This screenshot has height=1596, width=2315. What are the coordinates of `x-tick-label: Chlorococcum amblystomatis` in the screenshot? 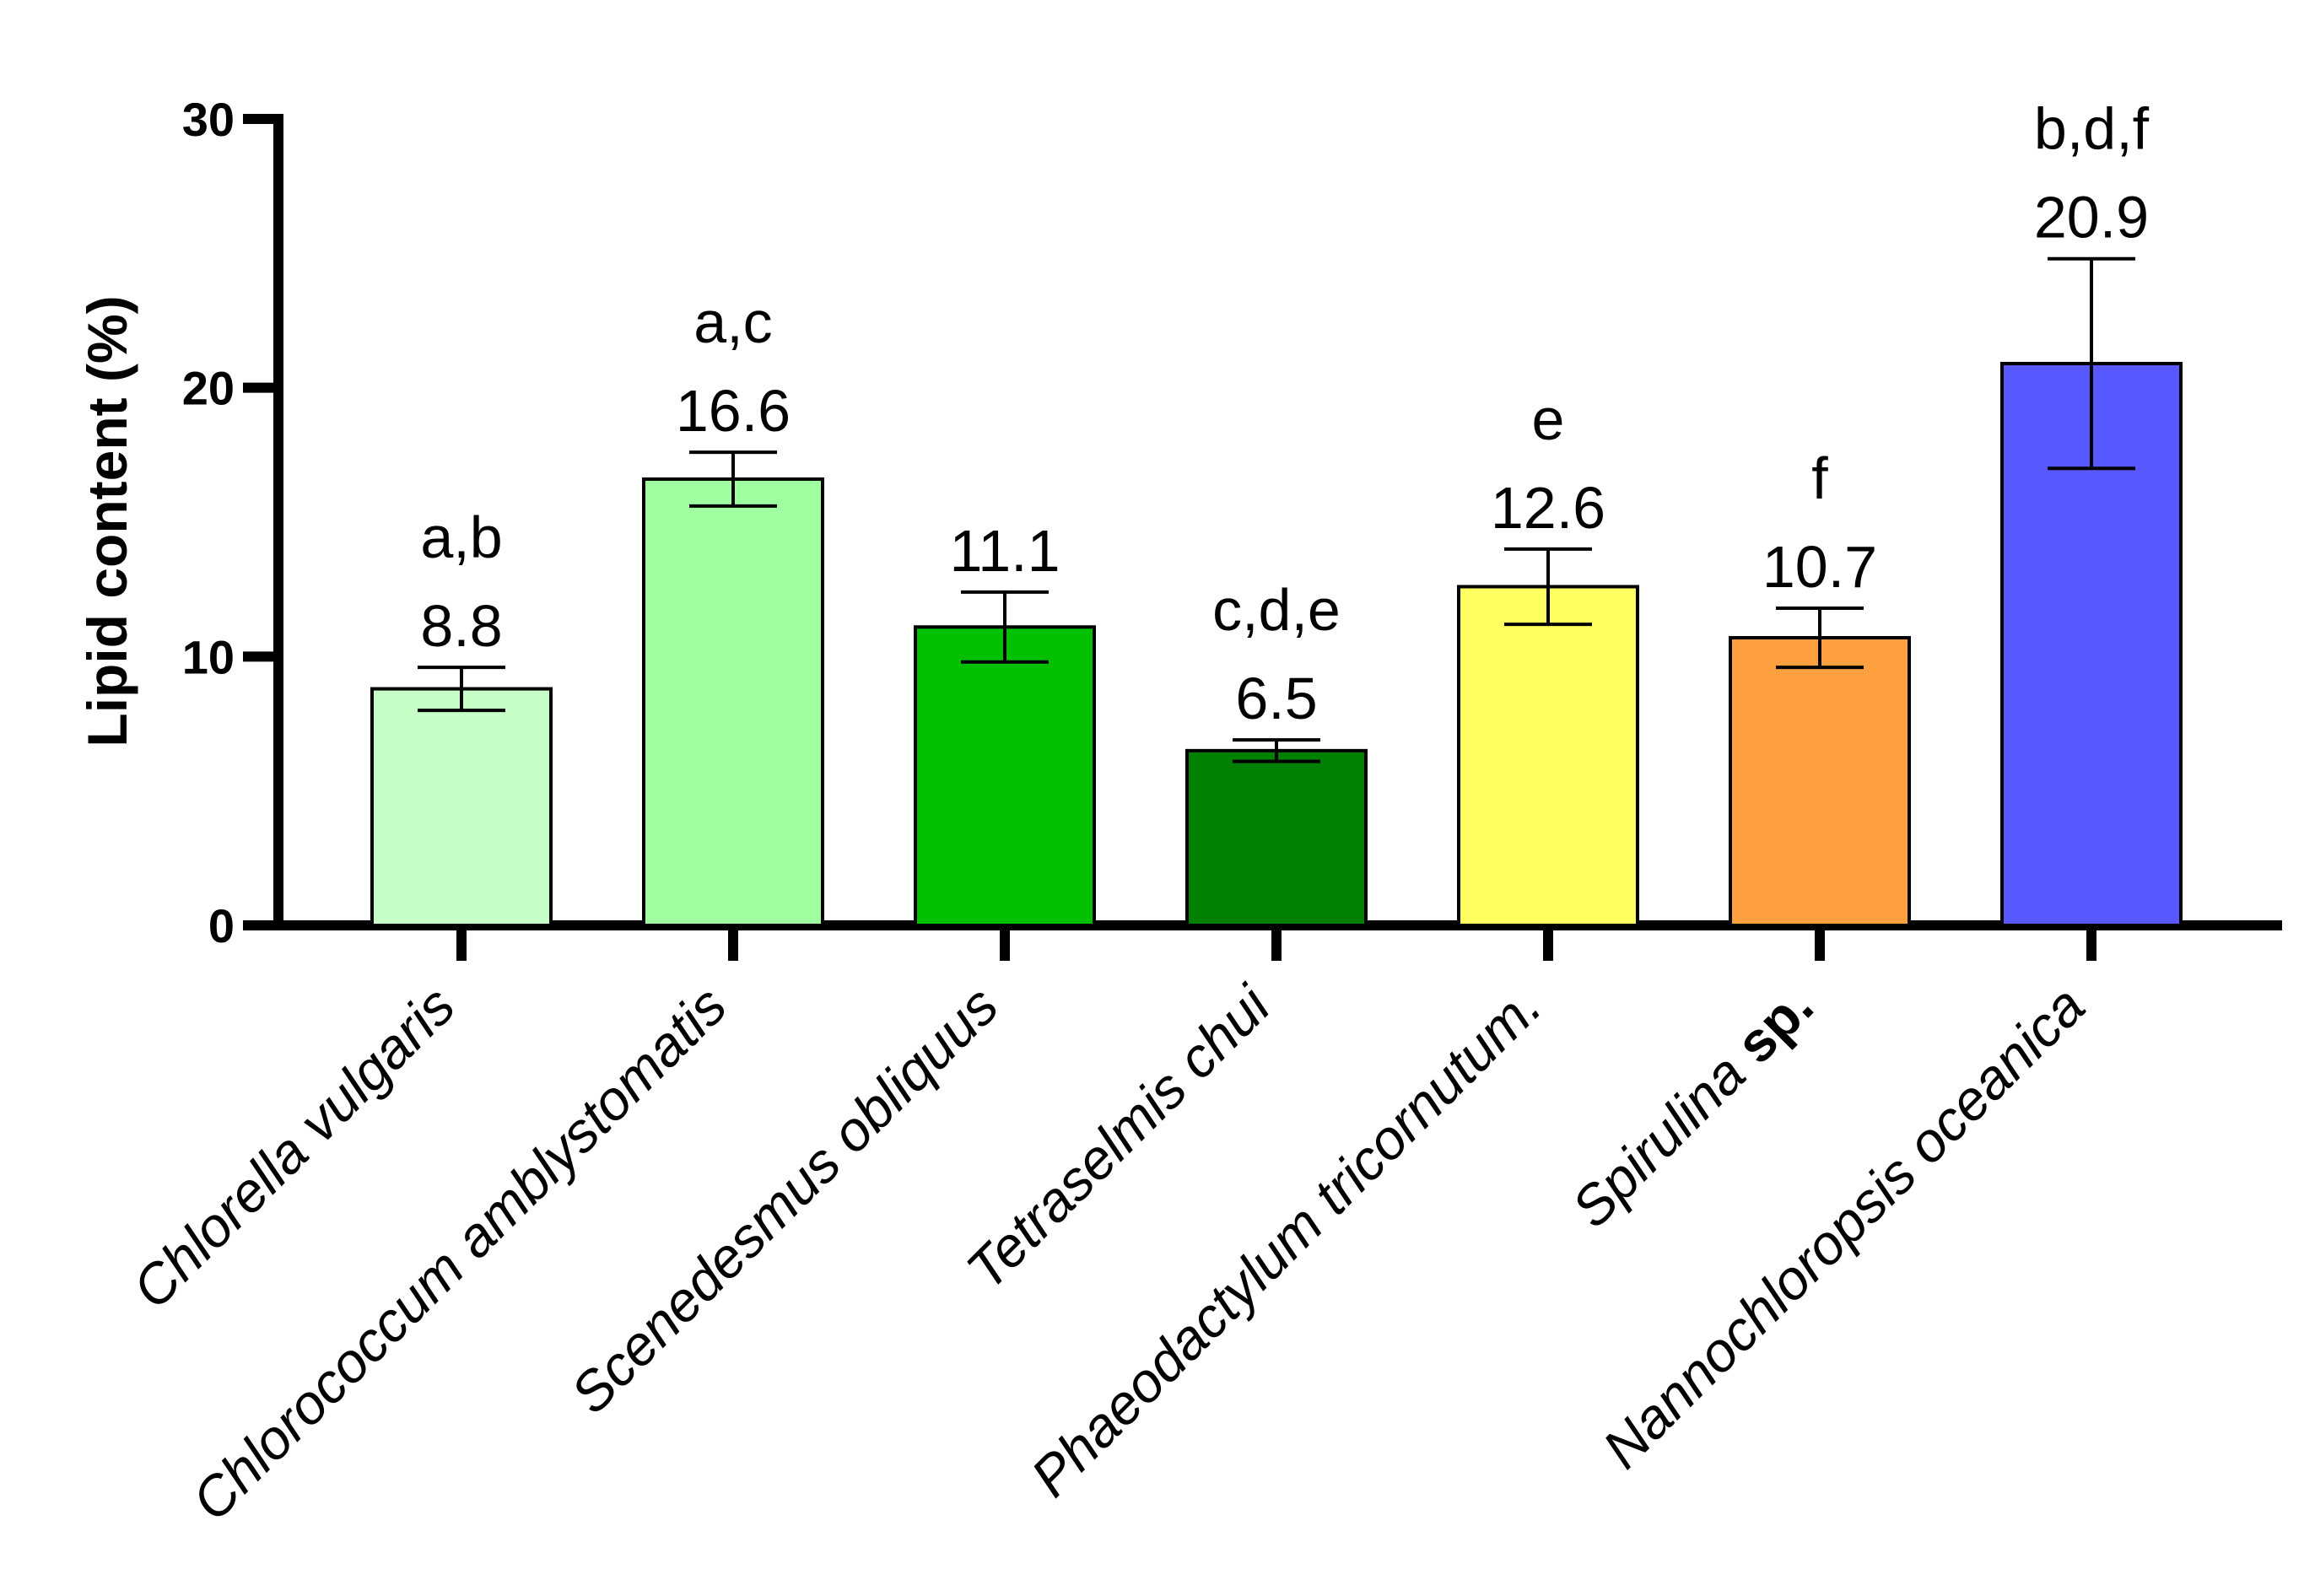 It's located at (459, 1253).